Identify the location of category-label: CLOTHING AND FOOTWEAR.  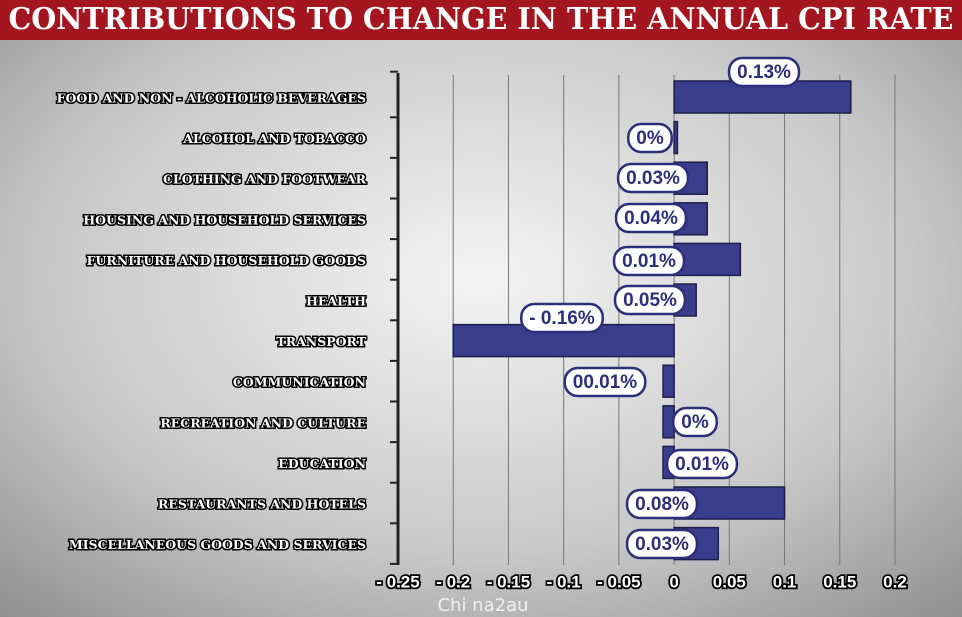
(265, 179).